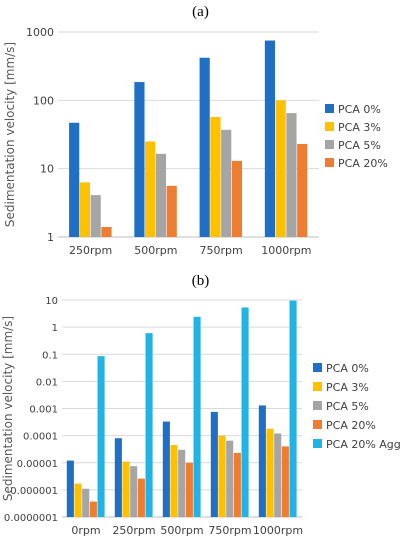 The width and height of the screenshot is (401, 550). I want to click on chart-a-category-label: 500rpm, so click(155, 250).